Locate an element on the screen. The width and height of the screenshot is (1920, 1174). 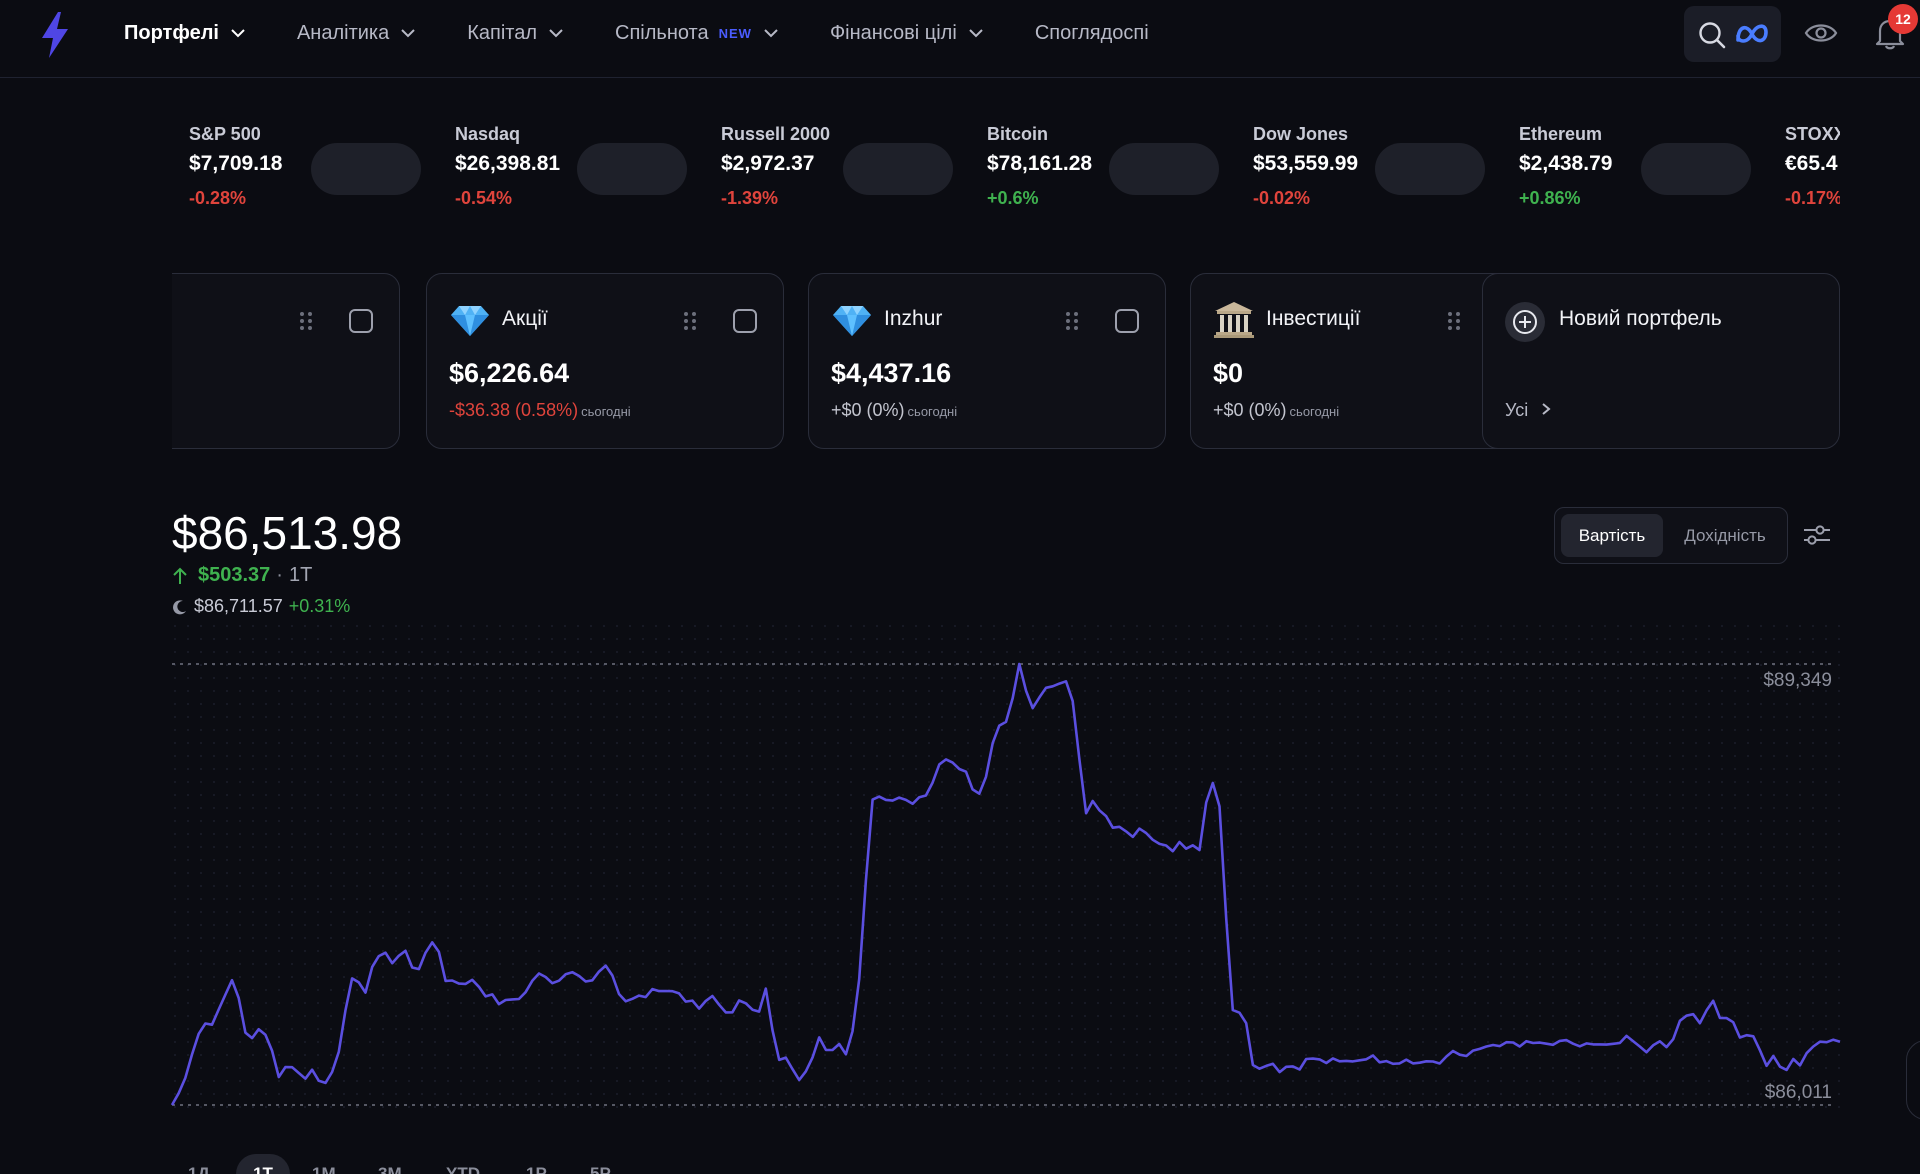
ticker-name: Bitcoin is located at coordinates (1017, 134).